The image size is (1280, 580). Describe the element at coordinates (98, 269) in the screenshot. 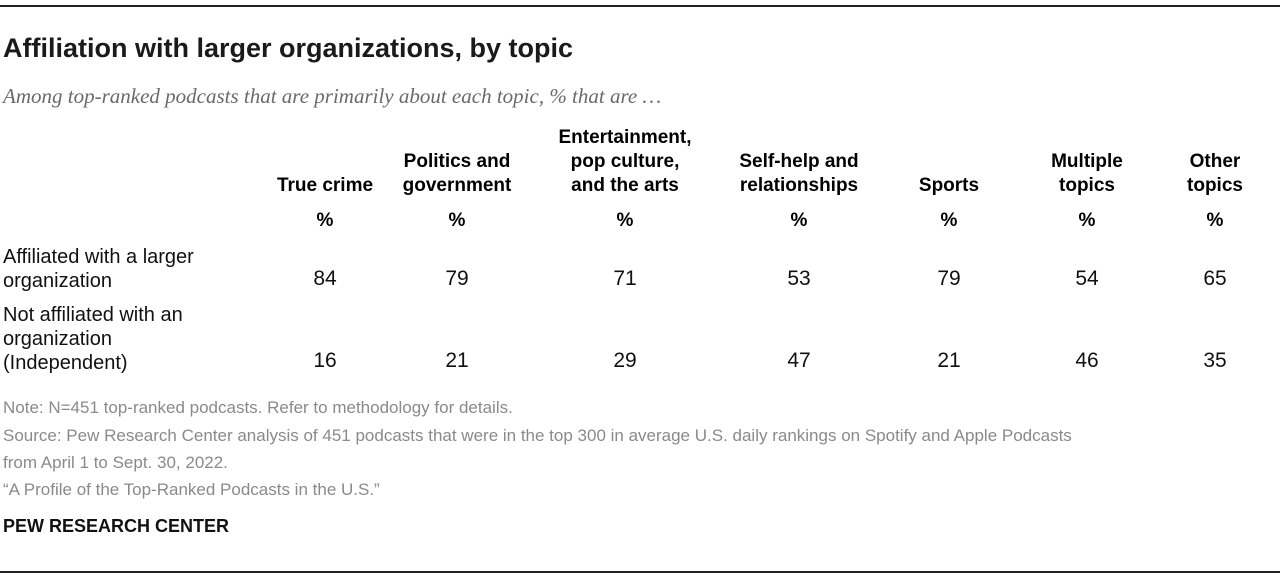

I see `row-label: Affiliated with a larger organization` at that location.